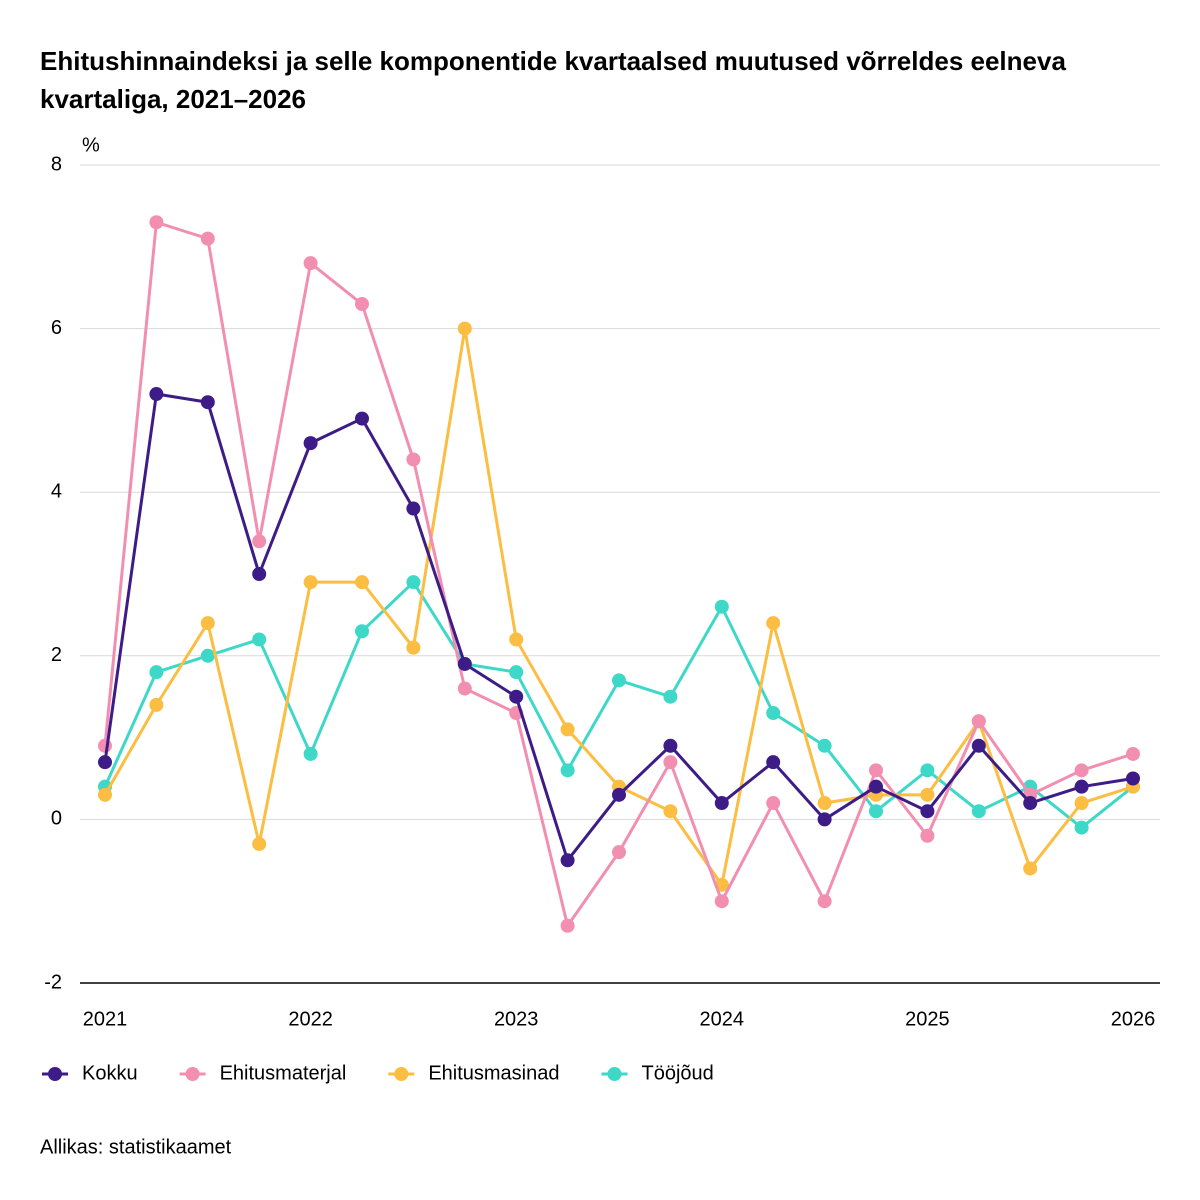  Describe the element at coordinates (53, 982) in the screenshot. I see `y-tick-label: -2` at that location.